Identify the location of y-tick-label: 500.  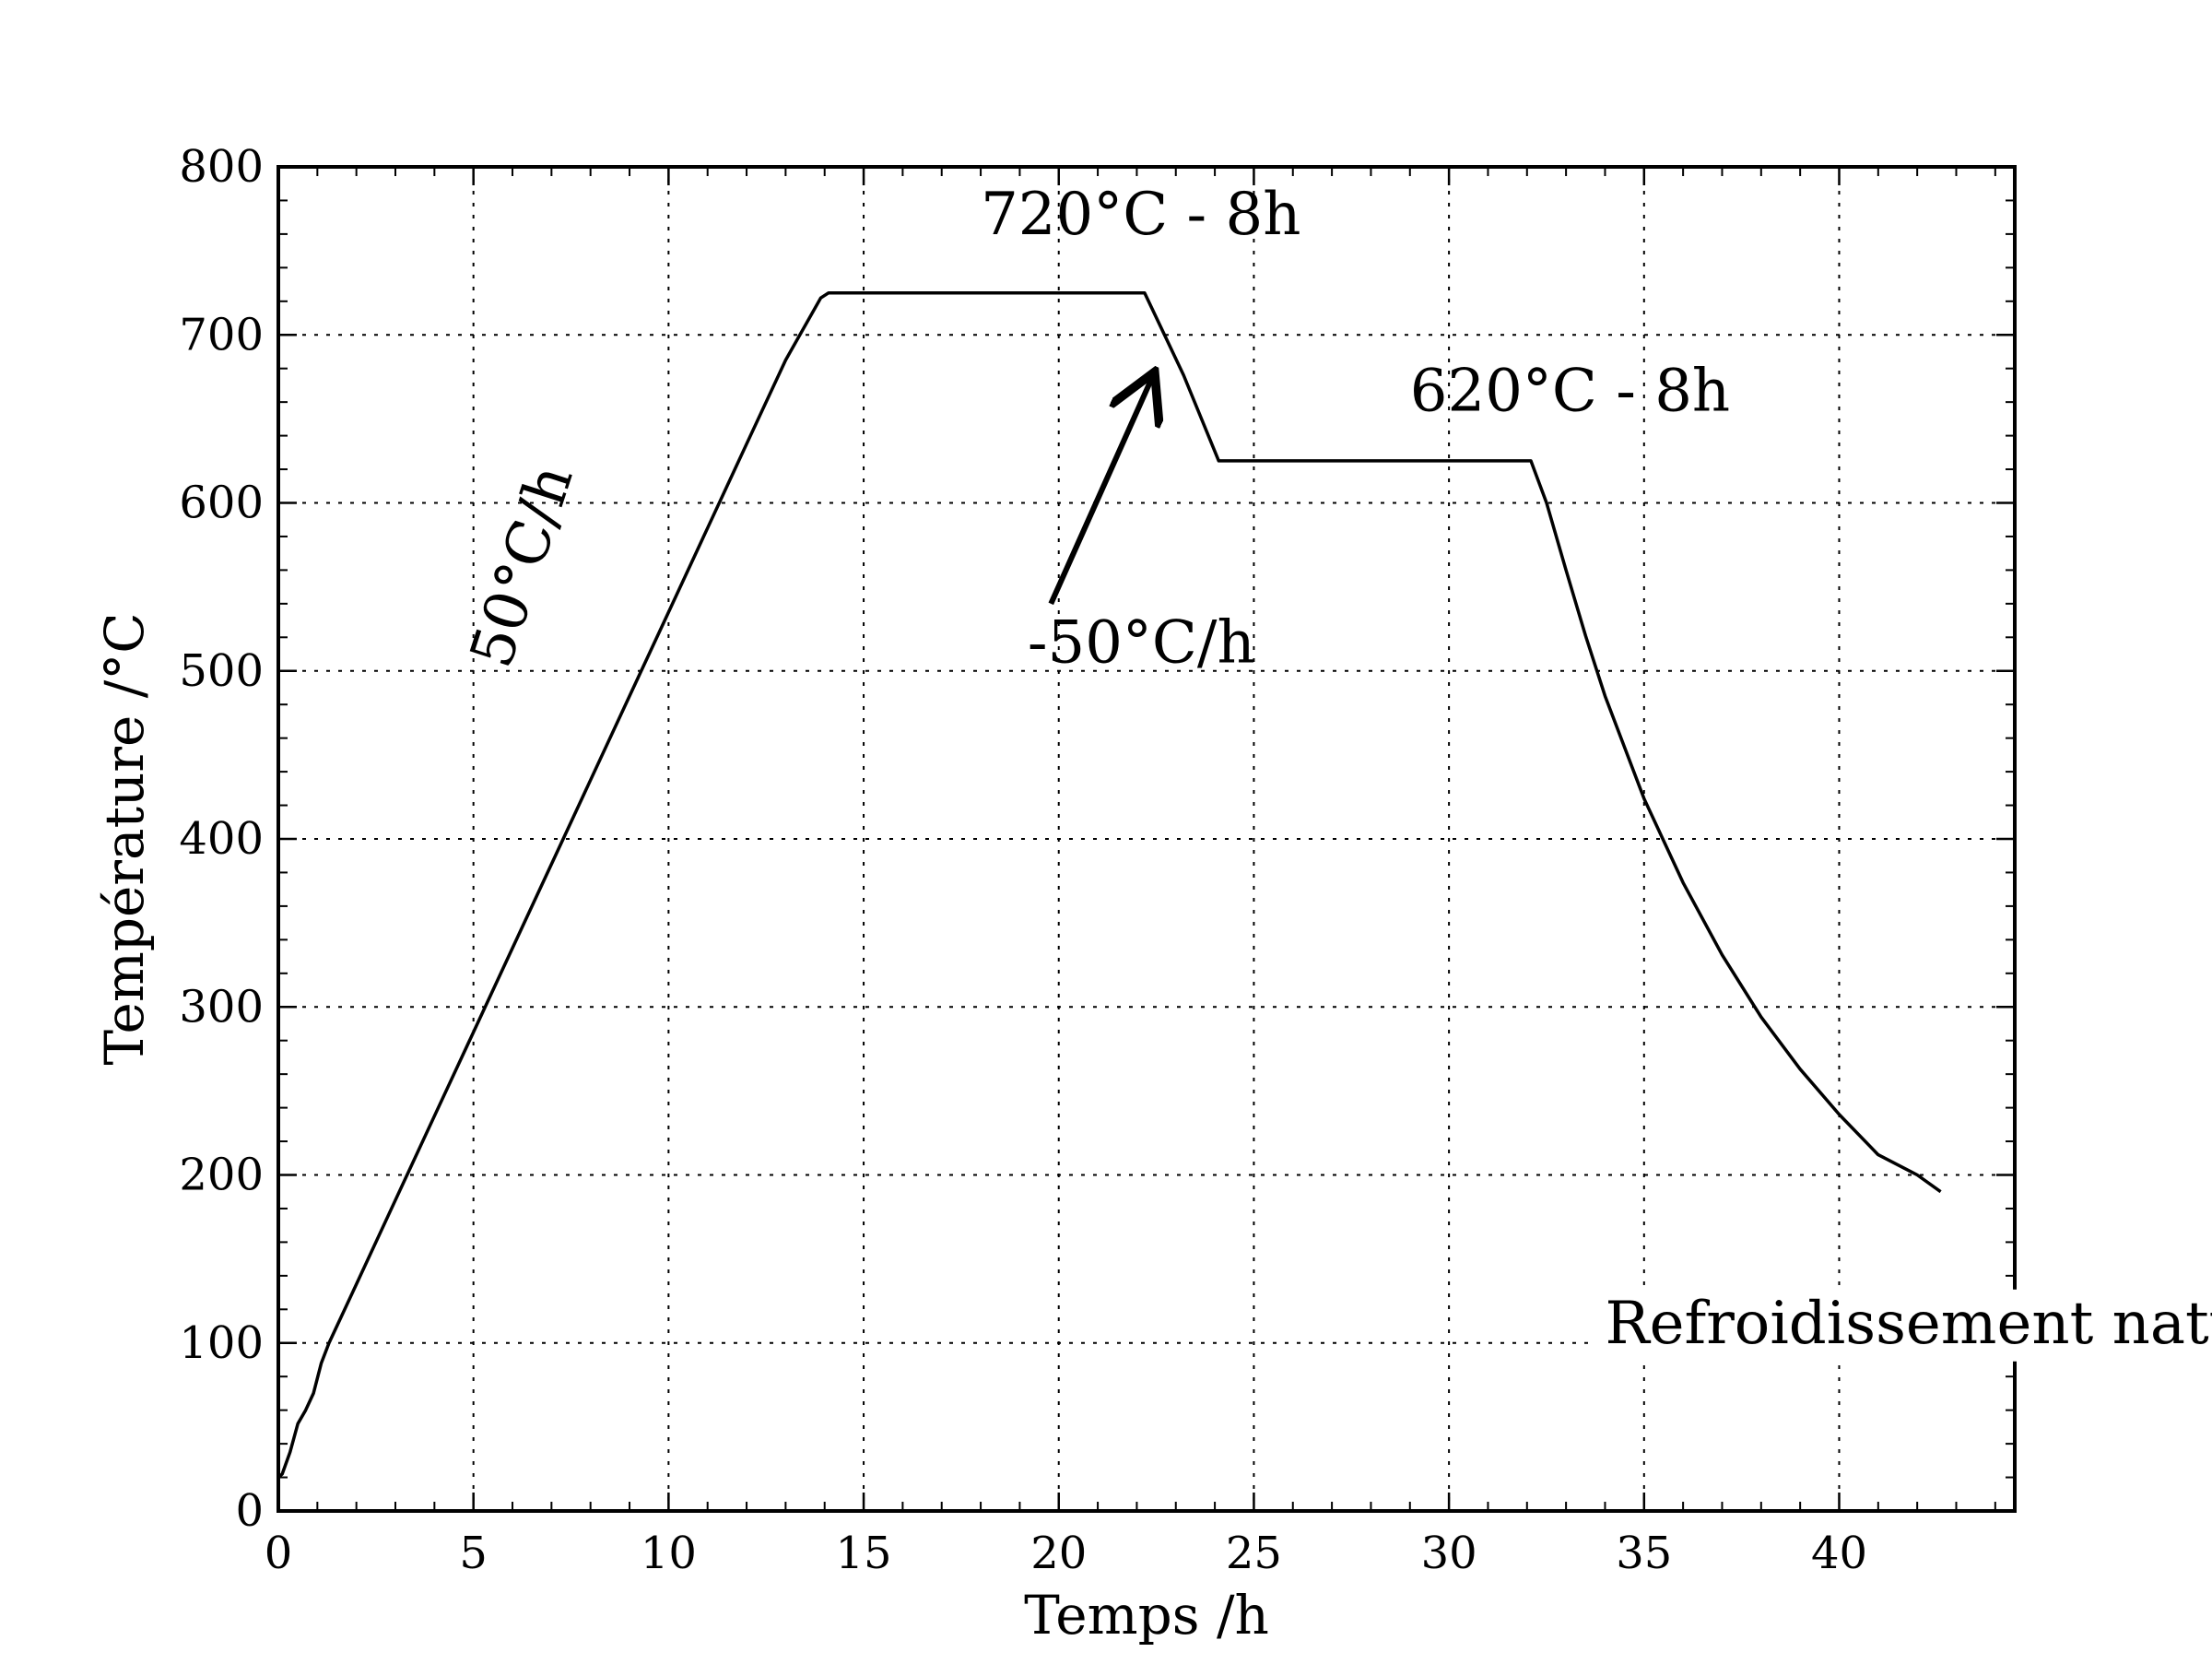
(221, 671).